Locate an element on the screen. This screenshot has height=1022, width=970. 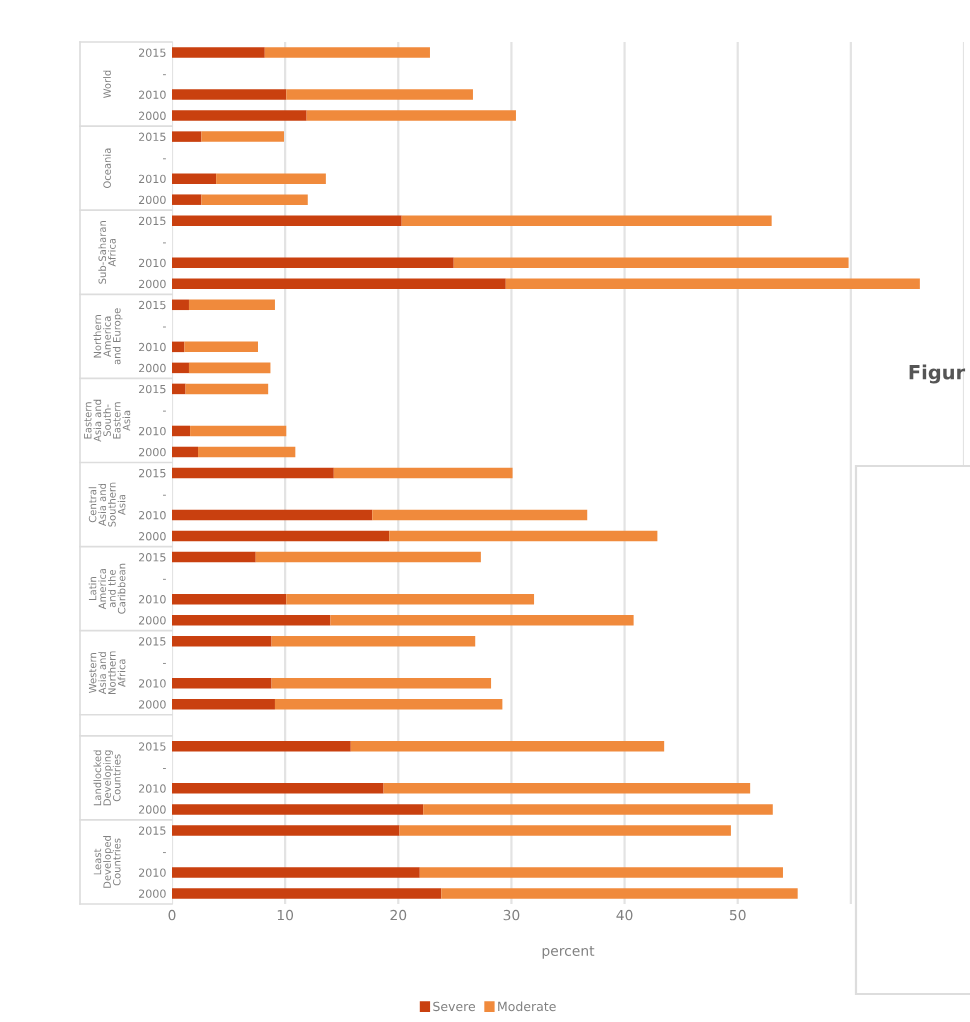
annotation: Figur is located at coordinates (937, 374).